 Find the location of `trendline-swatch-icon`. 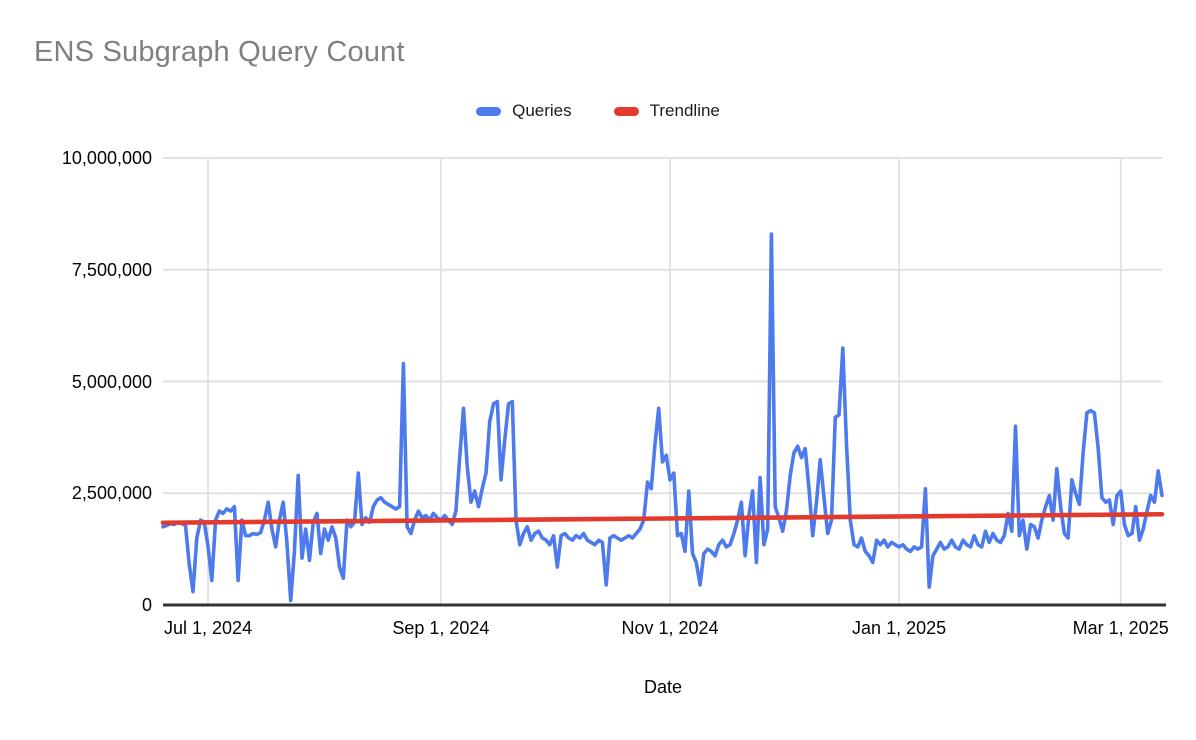

trendline-swatch-icon is located at coordinates (626, 111).